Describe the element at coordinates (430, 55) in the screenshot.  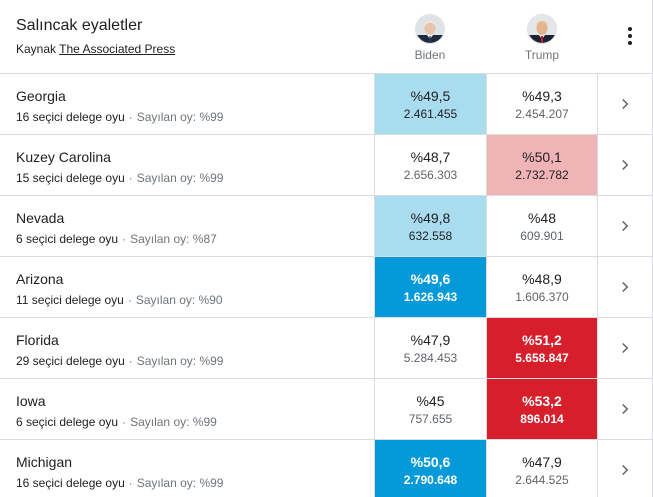
I see `candidate-name: Biden` at that location.